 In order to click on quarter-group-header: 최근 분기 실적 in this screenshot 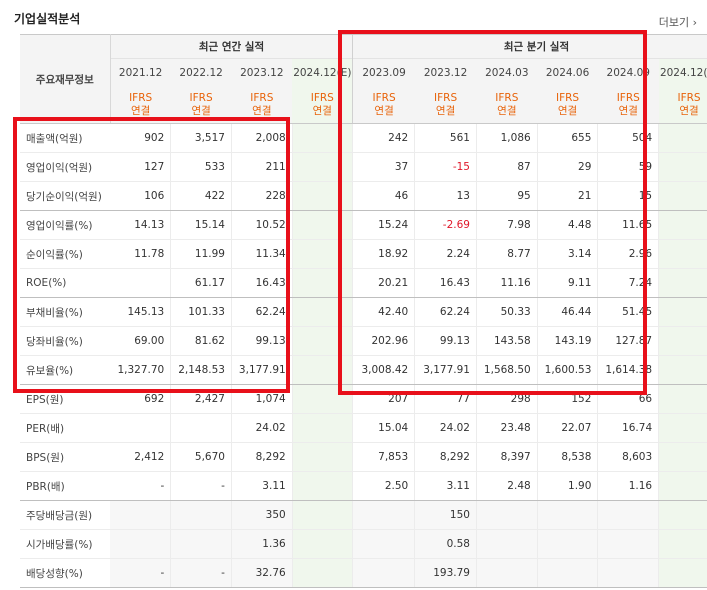, I will do `click(529, 46)`.